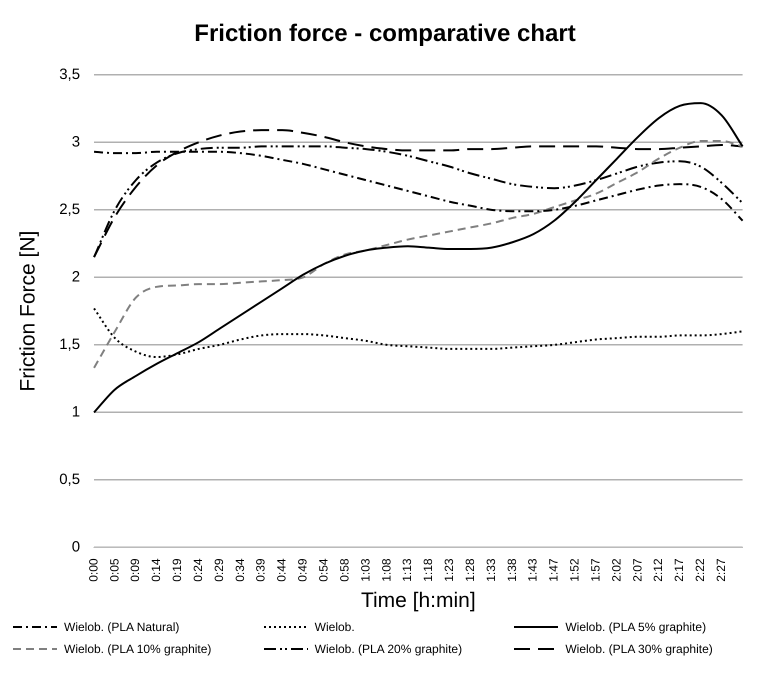 This screenshot has height=674, width=768. Describe the element at coordinates (69, 345) in the screenshot. I see `y-tick-label: 1,5` at that location.